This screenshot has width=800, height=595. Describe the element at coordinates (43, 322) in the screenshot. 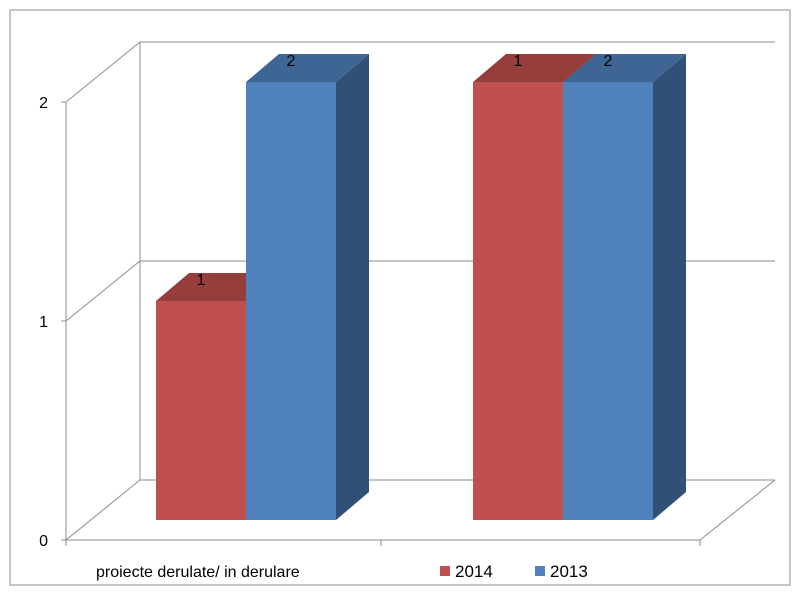

I see `y-tick-label: 1` at that location.